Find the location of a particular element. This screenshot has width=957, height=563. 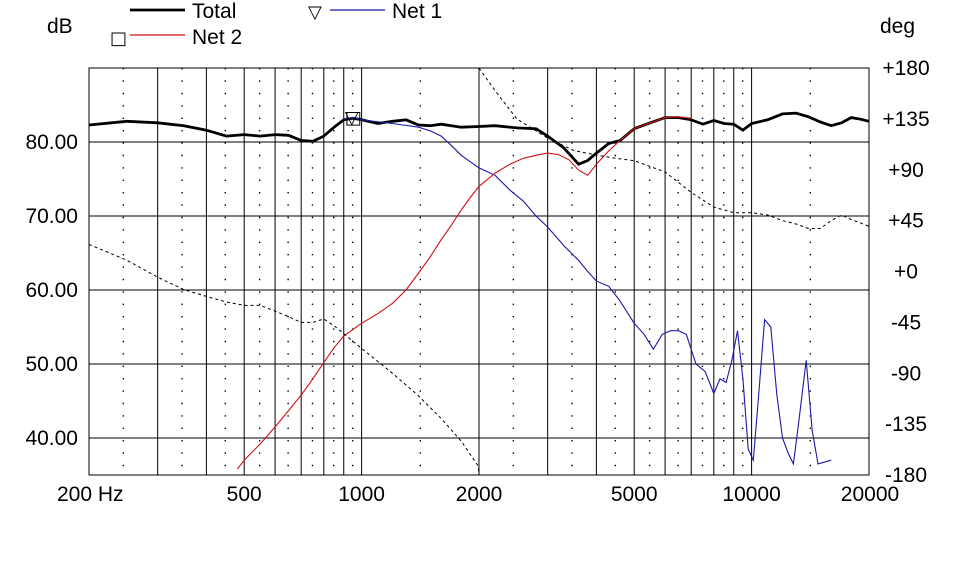

y-right-tick-labels: +180 +135 +90 +45 +0 -45 -90 -135 -180 is located at coordinates (905, 272).